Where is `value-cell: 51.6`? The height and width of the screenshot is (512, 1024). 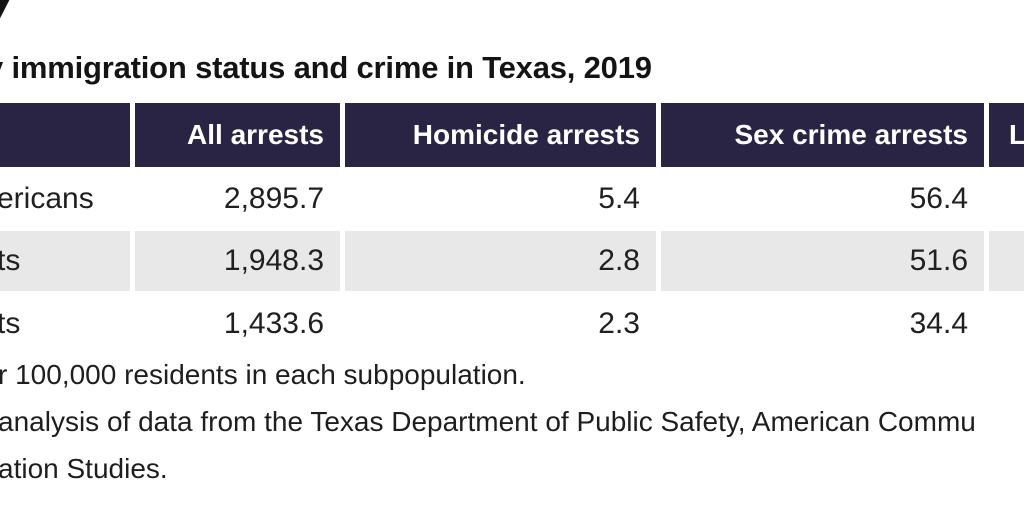
value-cell: 51.6 is located at coordinates (822, 261).